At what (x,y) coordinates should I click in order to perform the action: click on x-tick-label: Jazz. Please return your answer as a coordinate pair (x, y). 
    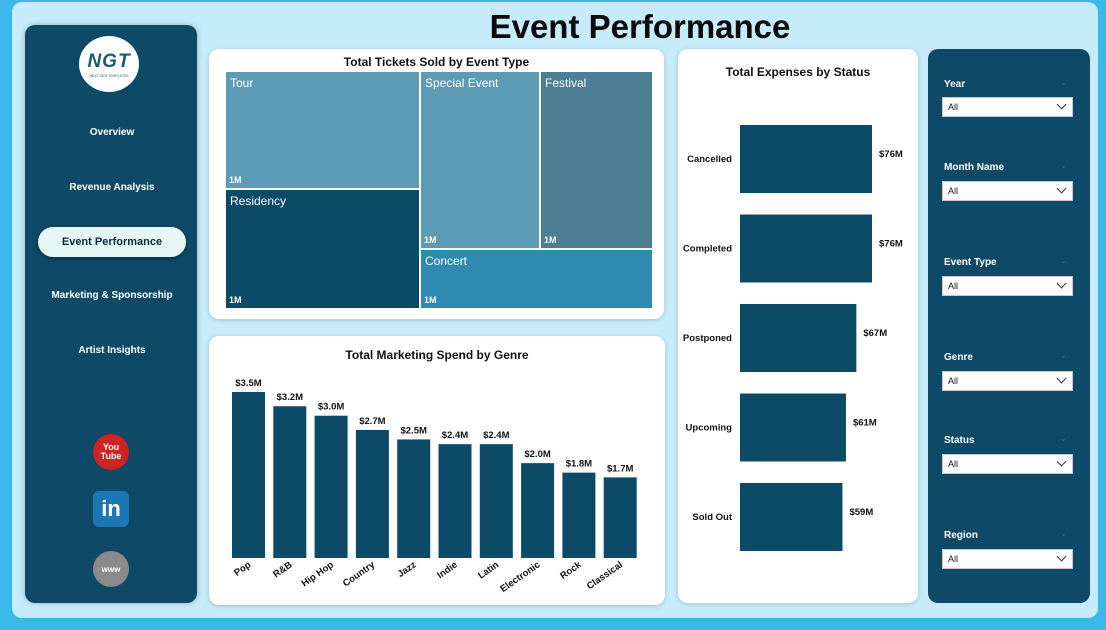
    Looking at the image, I should click on (407, 569).